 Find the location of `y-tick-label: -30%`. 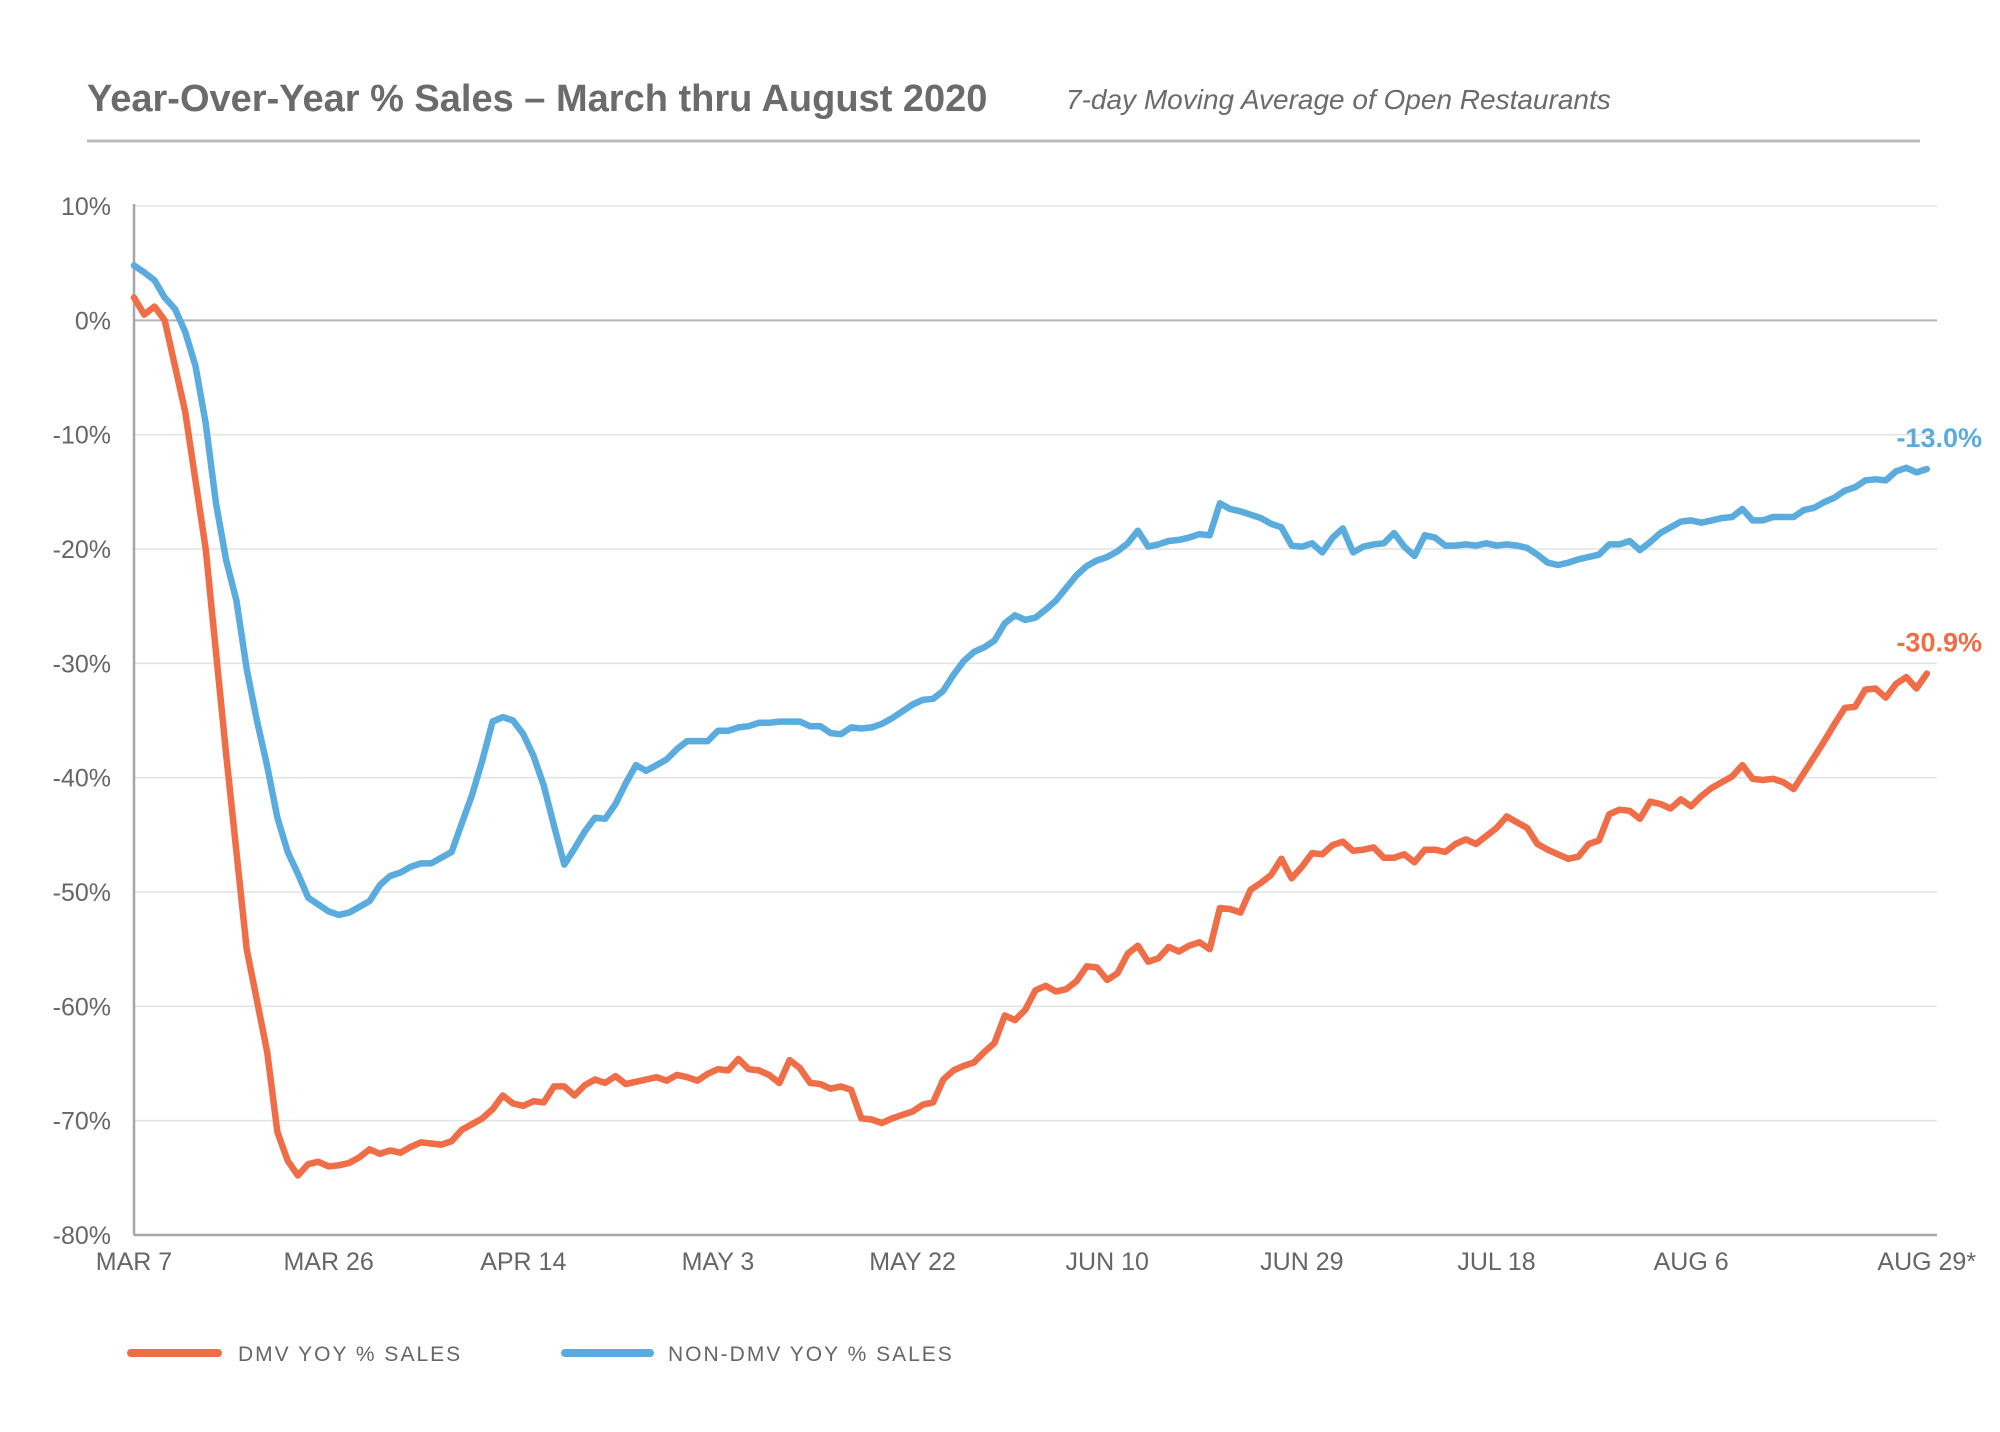

y-tick-label: -30% is located at coordinates (82, 664).